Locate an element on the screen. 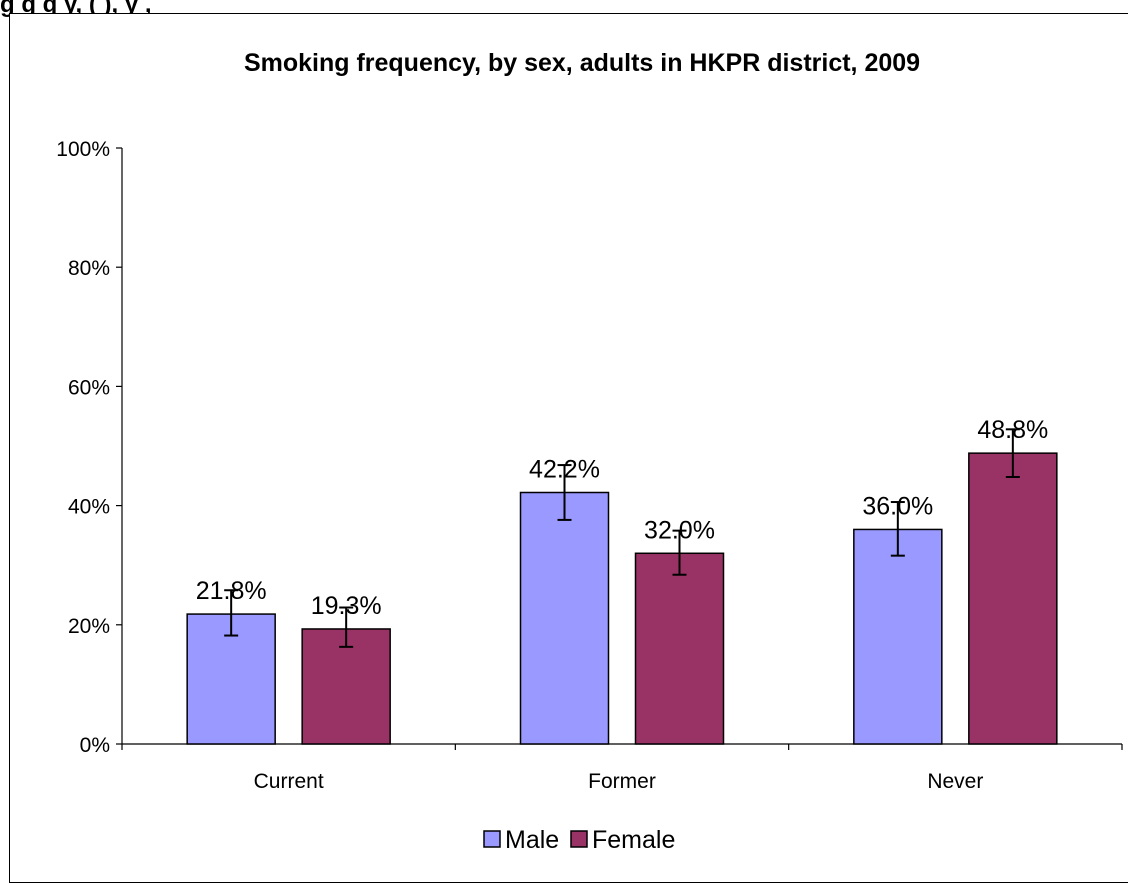  legend-label-female: Female is located at coordinates (633, 840).